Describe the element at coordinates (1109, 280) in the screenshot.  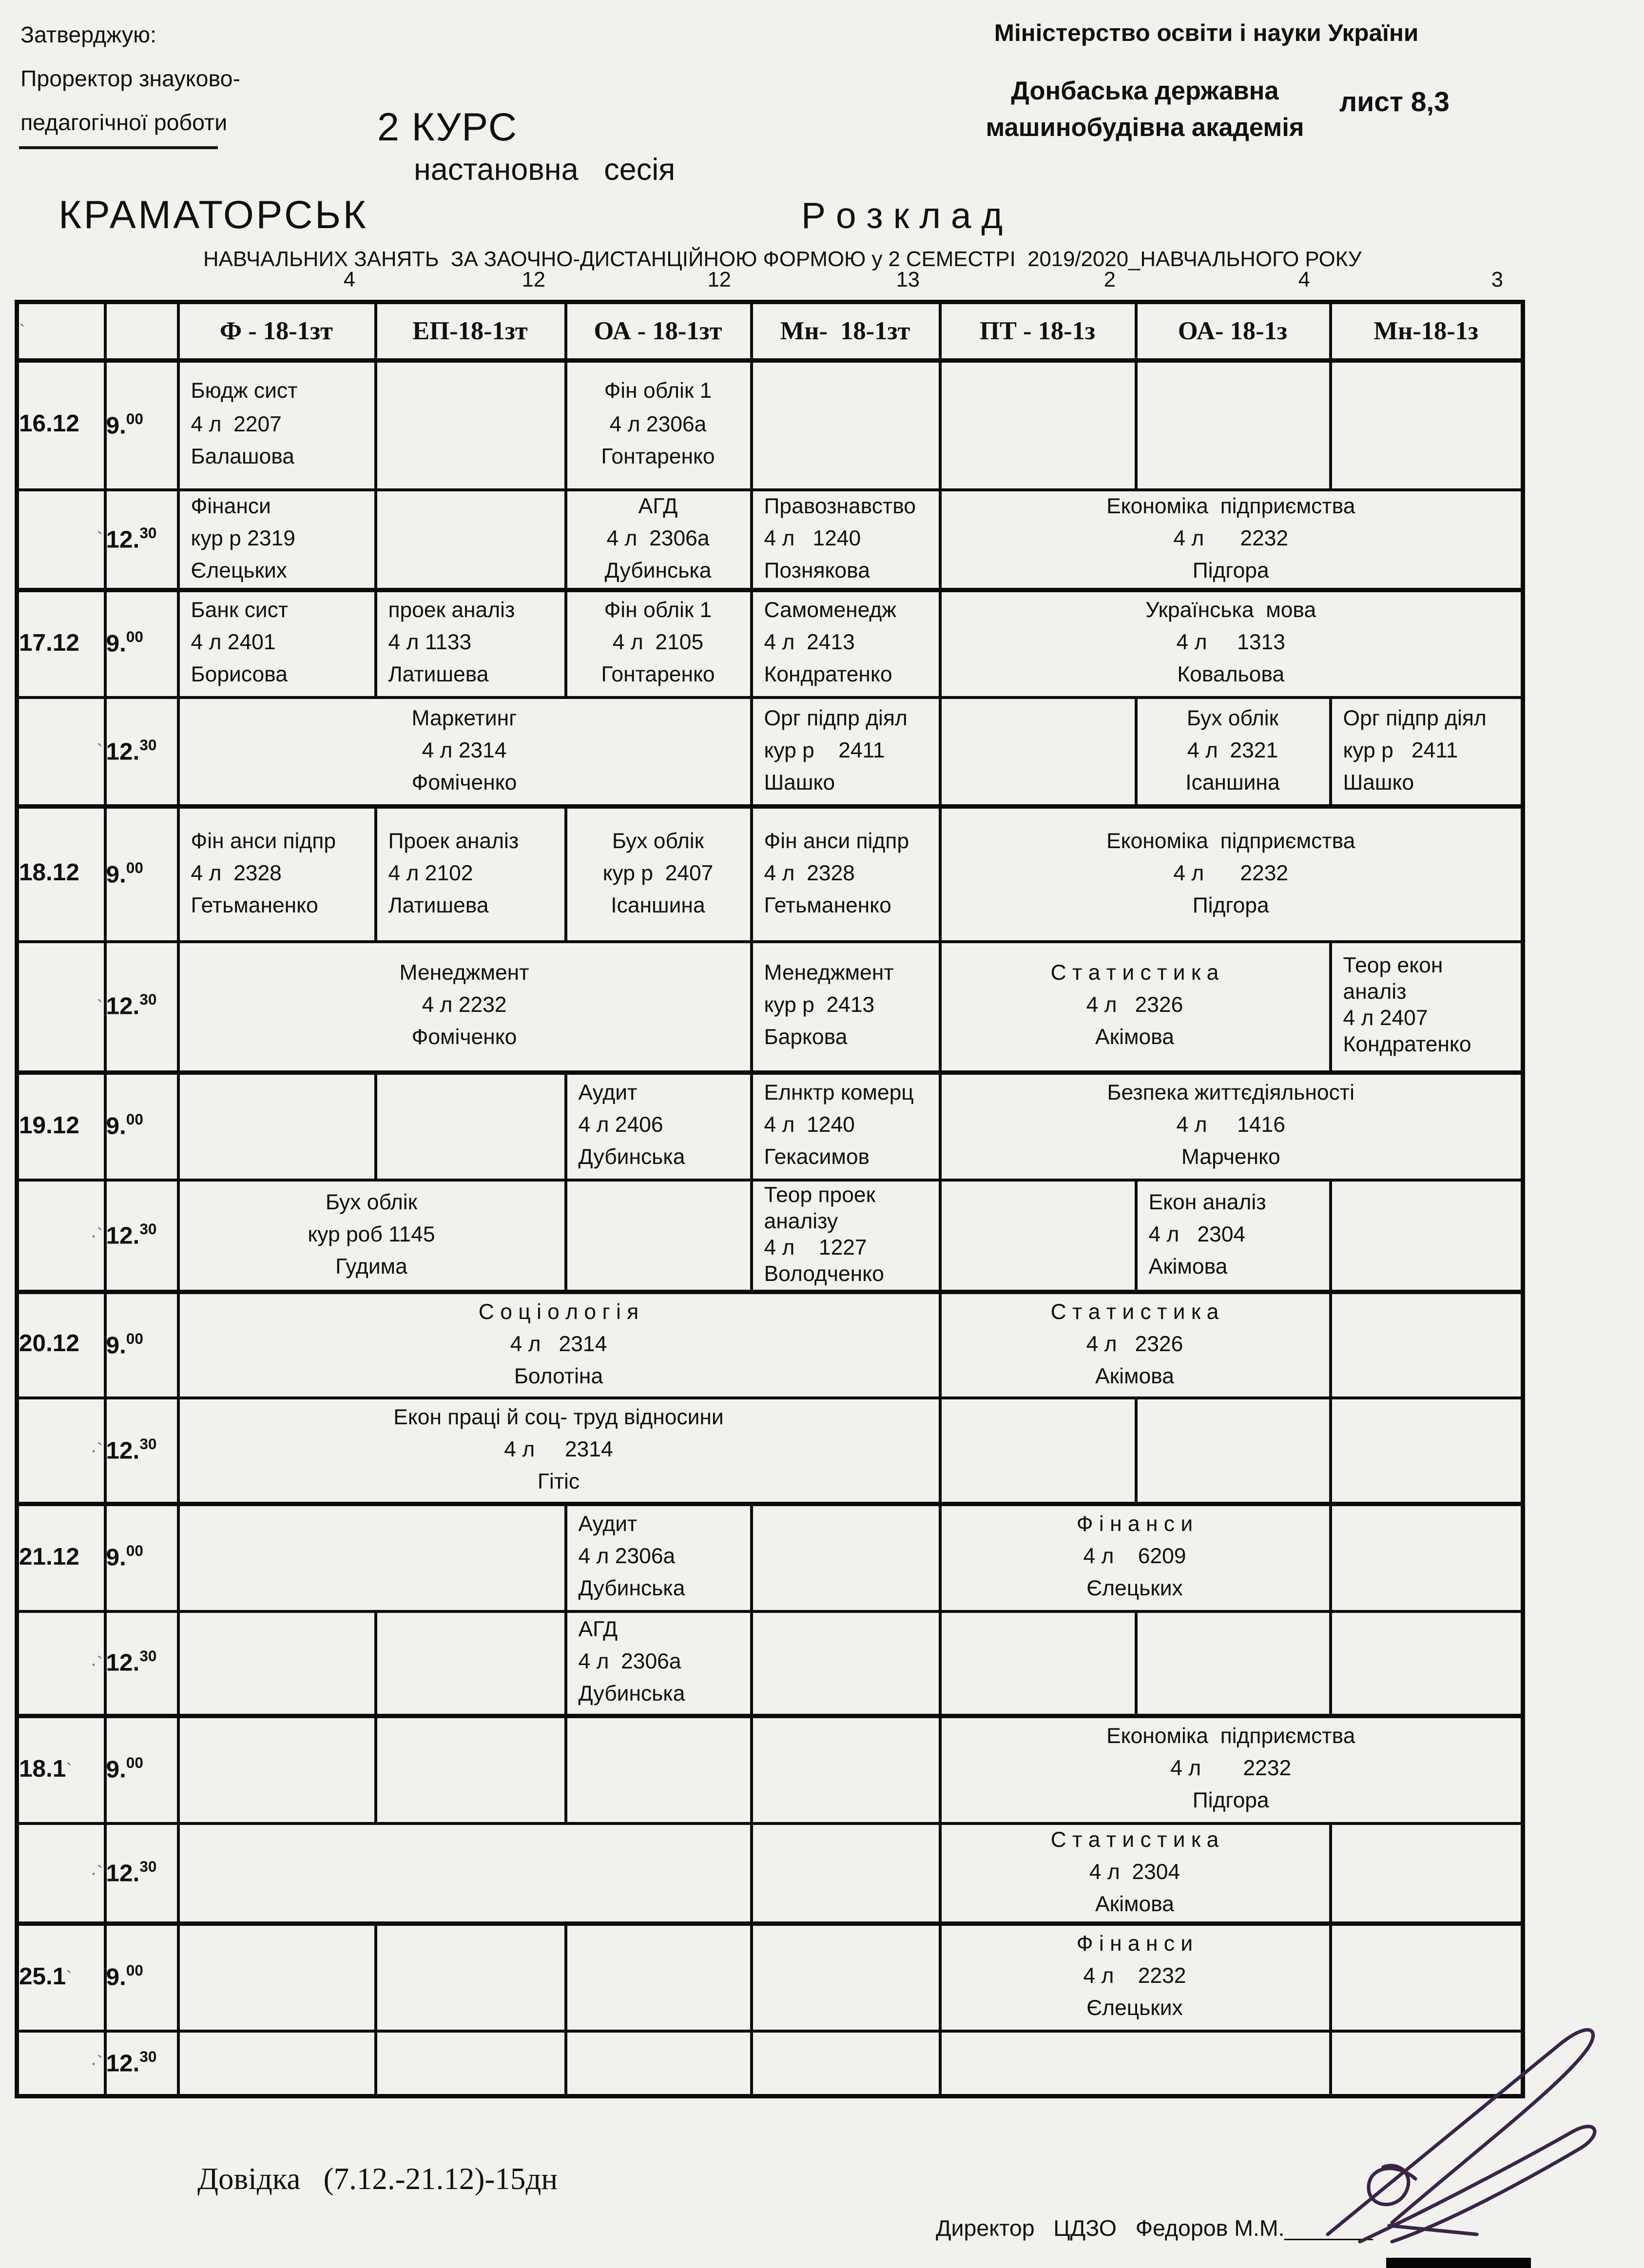
I see `count-value: 2` at that location.